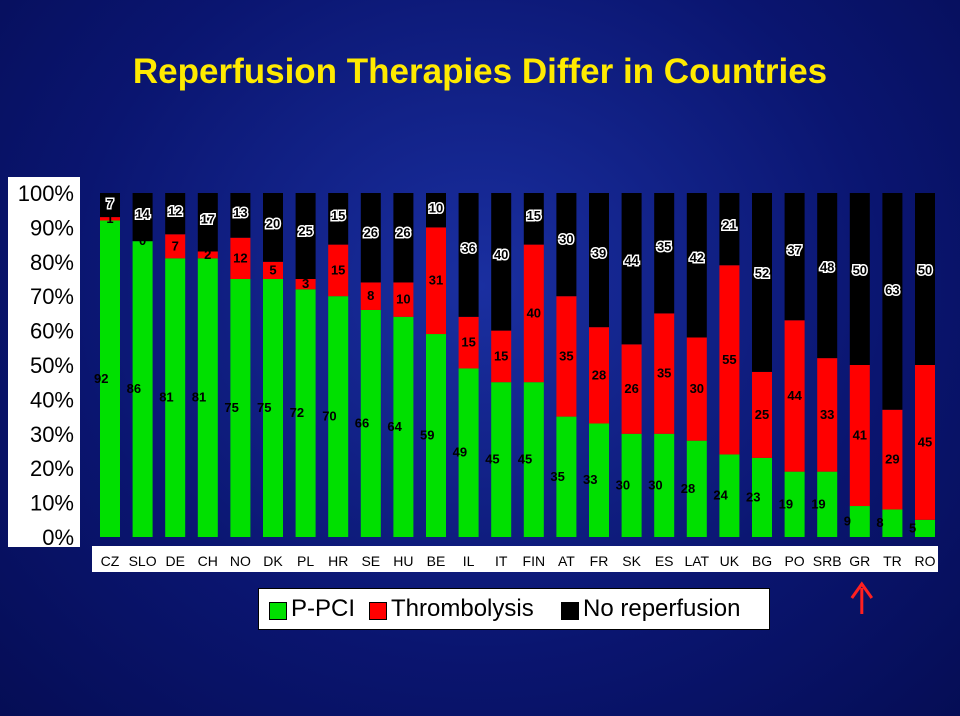 The image size is (960, 716). I want to click on x-tick-label-srb: SRB, so click(827, 561).